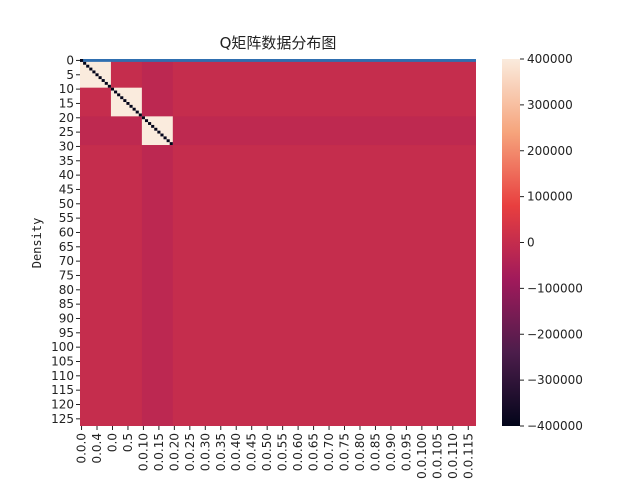 The height and width of the screenshot is (480, 640). What do you see at coordinates (298, 452) in the screenshot?
I see `x-tick-label: 0.0.60` at bounding box center [298, 452].